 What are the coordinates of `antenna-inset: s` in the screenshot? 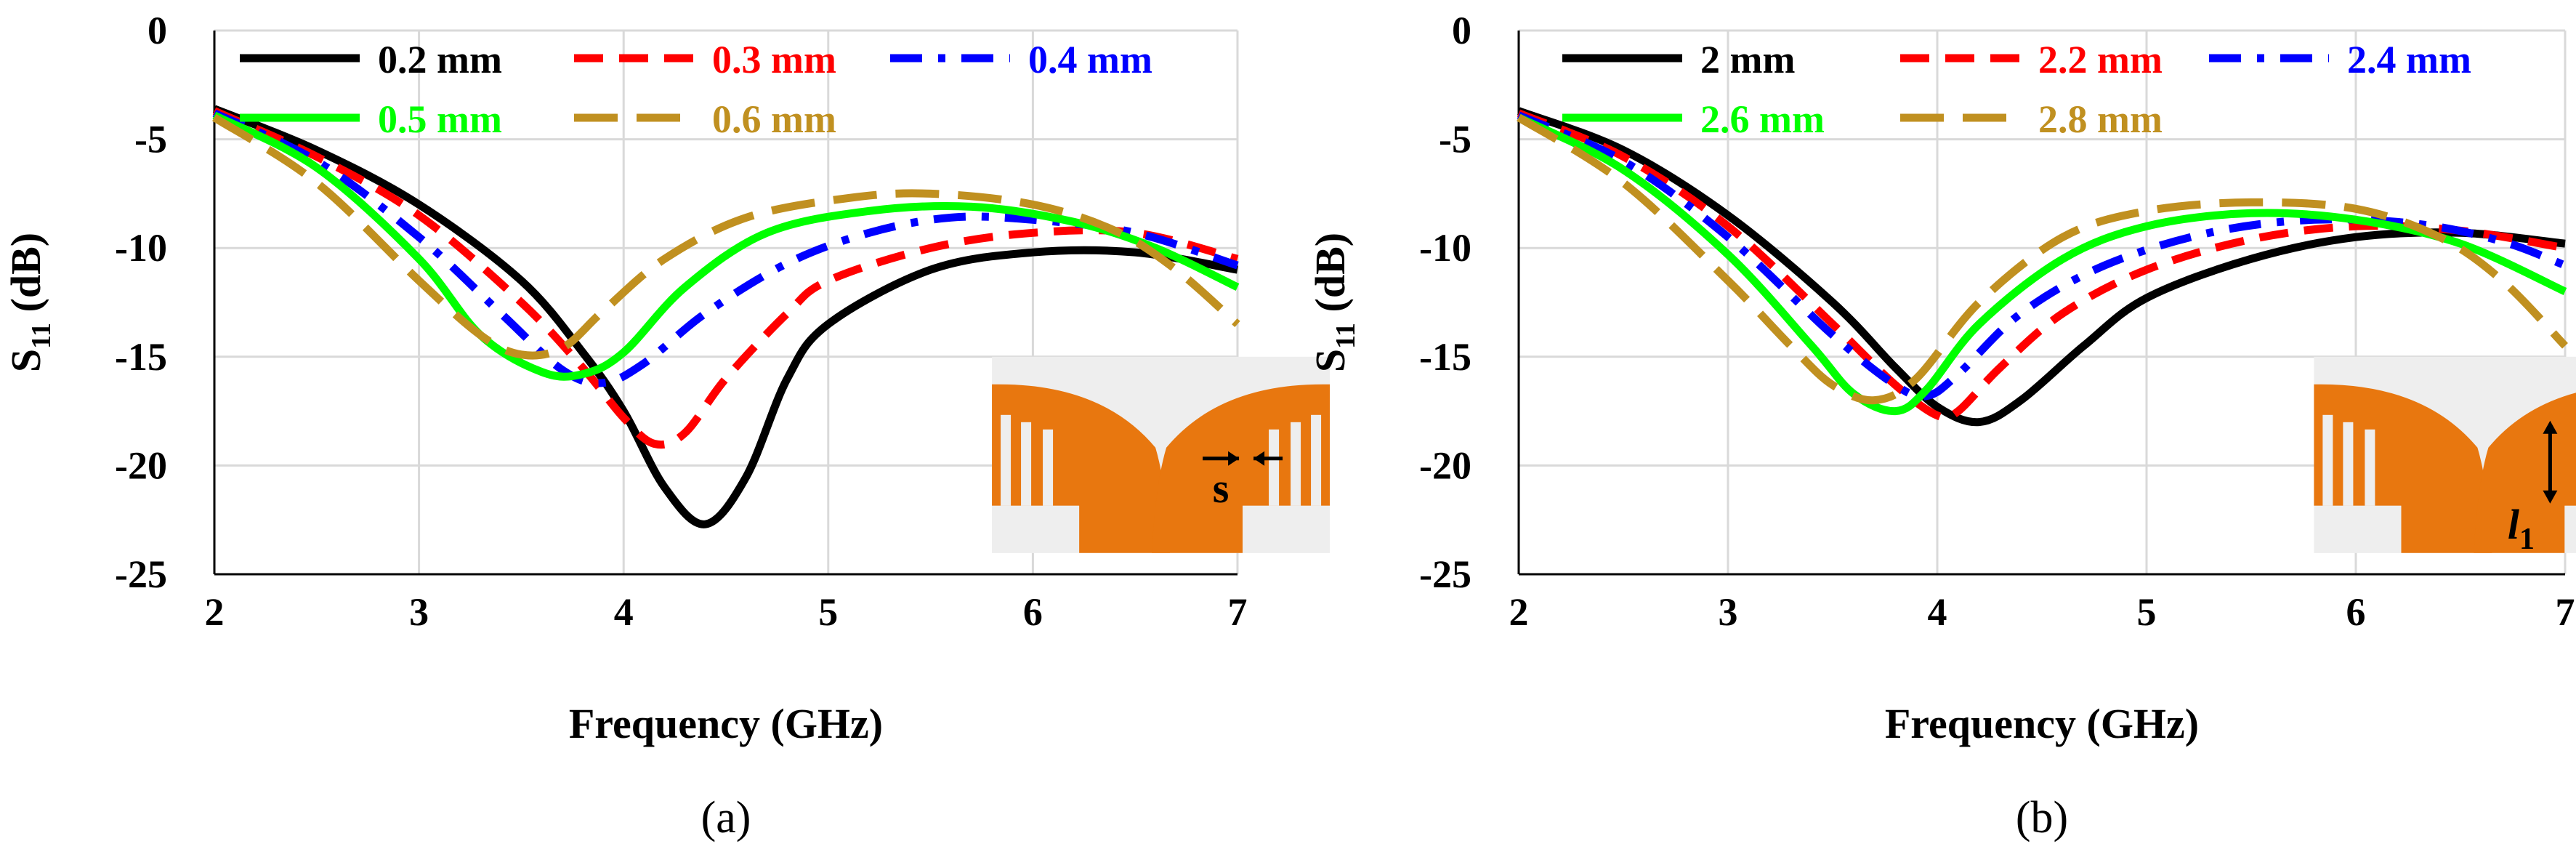 It's located at (1162, 455).